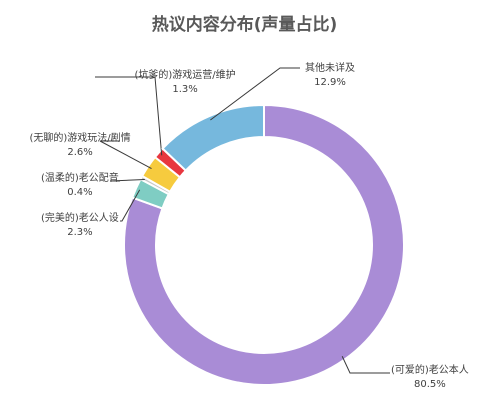 This screenshot has height=407, width=489. What do you see at coordinates (80, 232) in the screenshot?
I see `slice-value: 2.3%` at bounding box center [80, 232].